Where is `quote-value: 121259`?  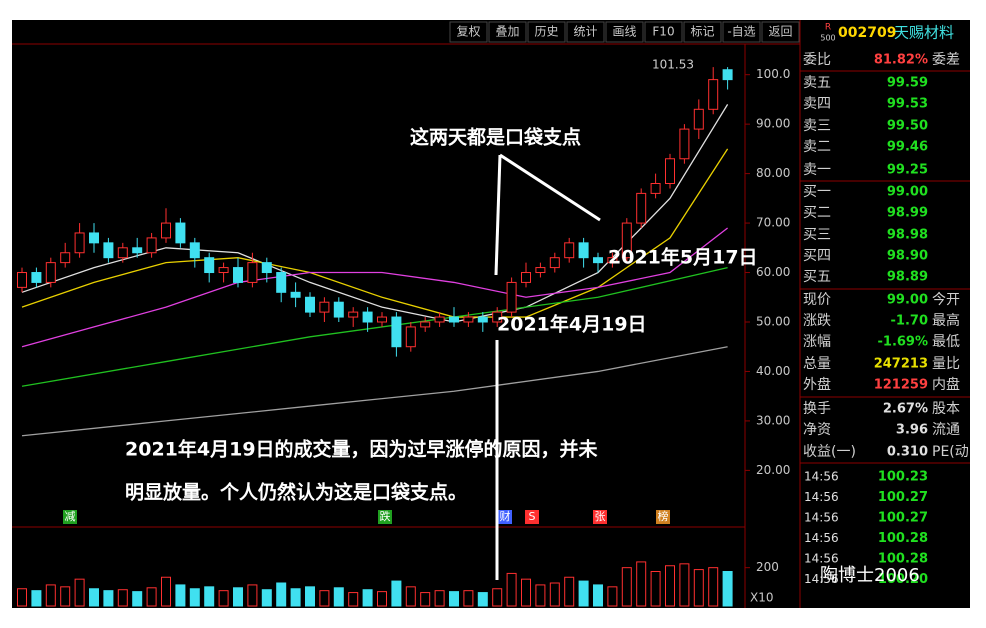 quote-value: 121259 is located at coordinates (901, 385).